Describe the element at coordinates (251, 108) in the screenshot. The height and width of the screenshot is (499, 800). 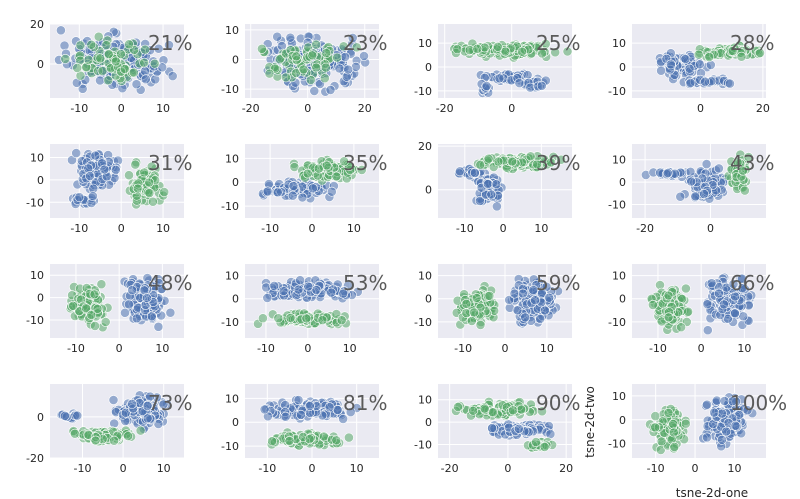
I see `x-tick-label: -20` at that location.